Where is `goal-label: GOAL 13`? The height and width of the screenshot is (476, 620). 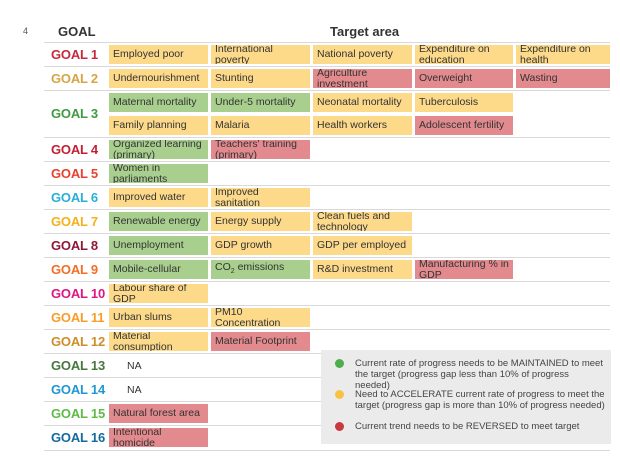
goal-label: GOAL 13 is located at coordinates (78, 365).